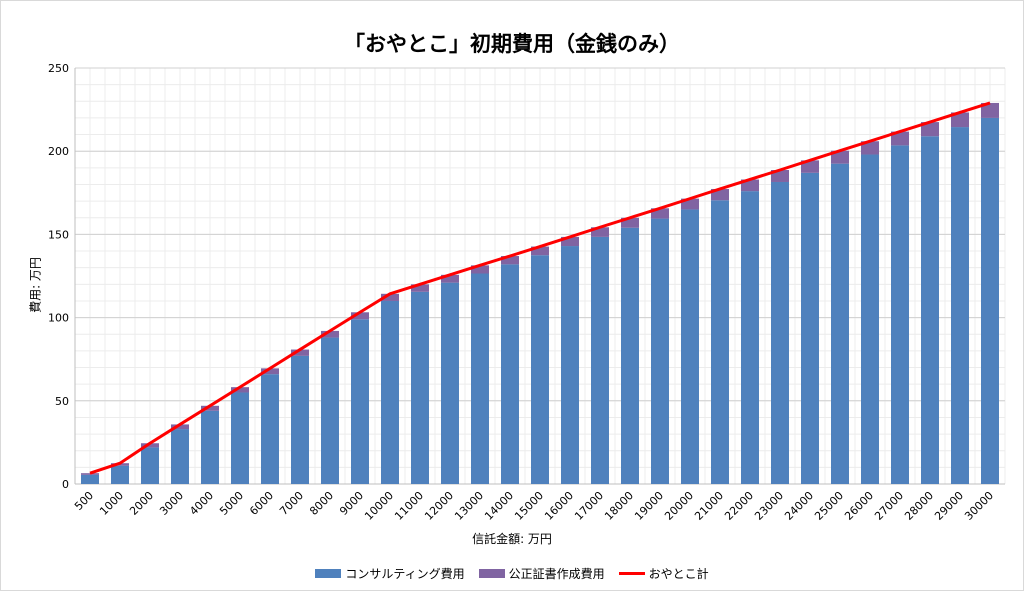 The width and height of the screenshot is (1024, 591). I want to click on legend-label-total: おやとこ計, so click(678, 574).